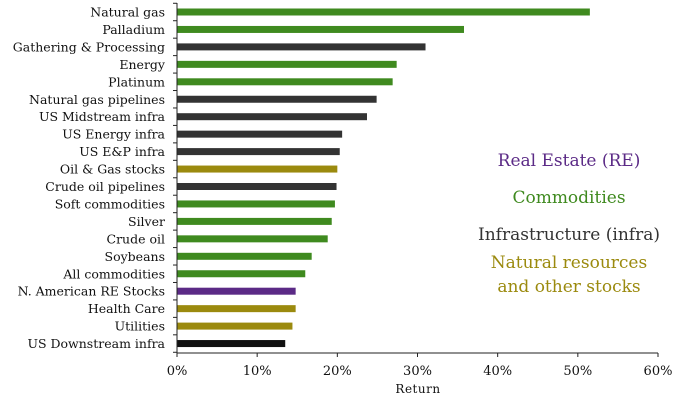 The image size is (676, 402). What do you see at coordinates (497, 371) in the screenshot?
I see `x-tick-label: 40%` at bounding box center [497, 371].